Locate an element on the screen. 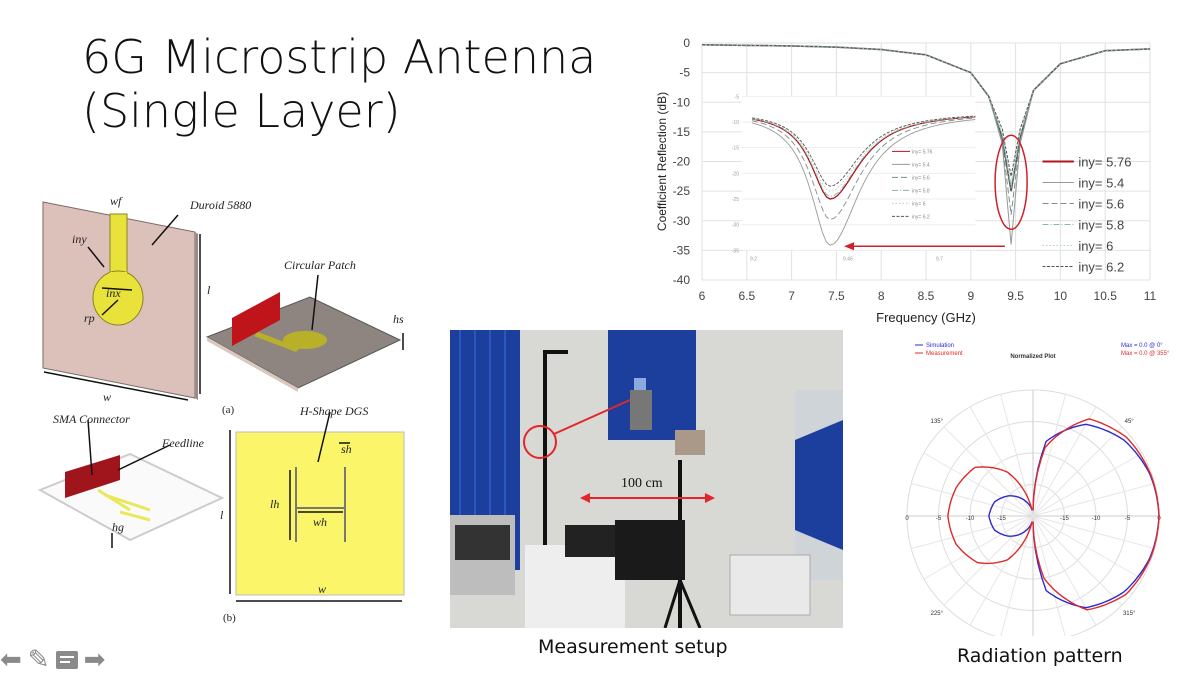 The image size is (1200, 677). pen-icon: ✎ is located at coordinates (38, 659).